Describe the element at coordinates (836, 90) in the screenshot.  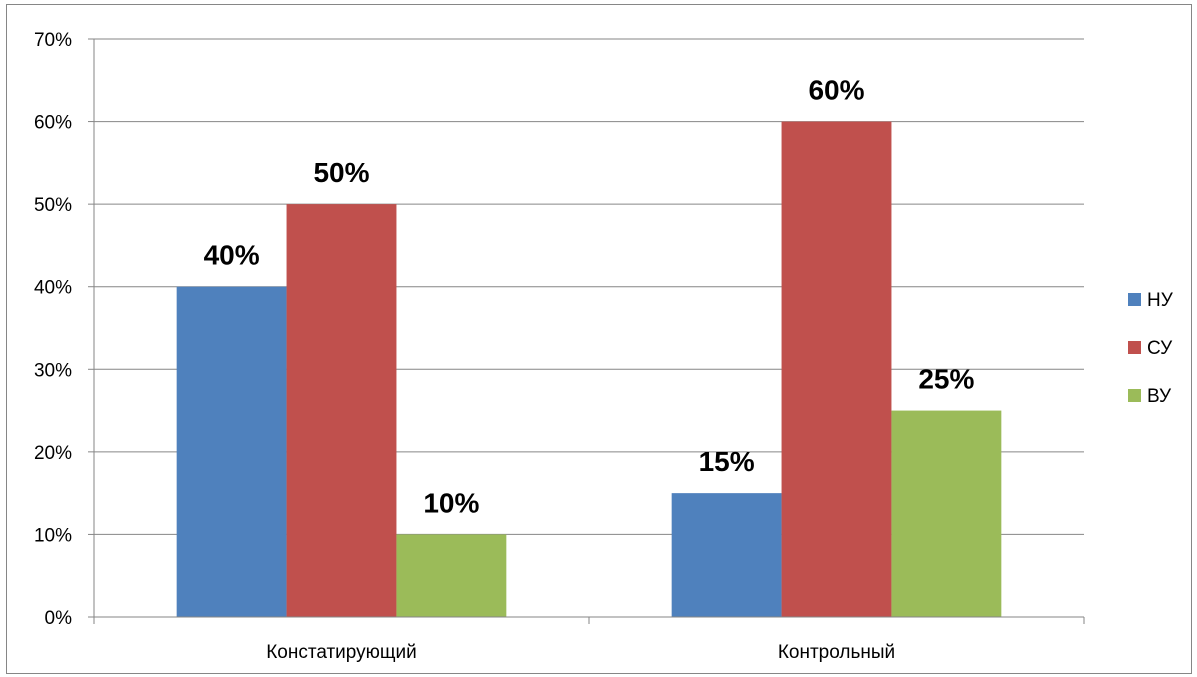
I see `data-label: 60%` at that location.